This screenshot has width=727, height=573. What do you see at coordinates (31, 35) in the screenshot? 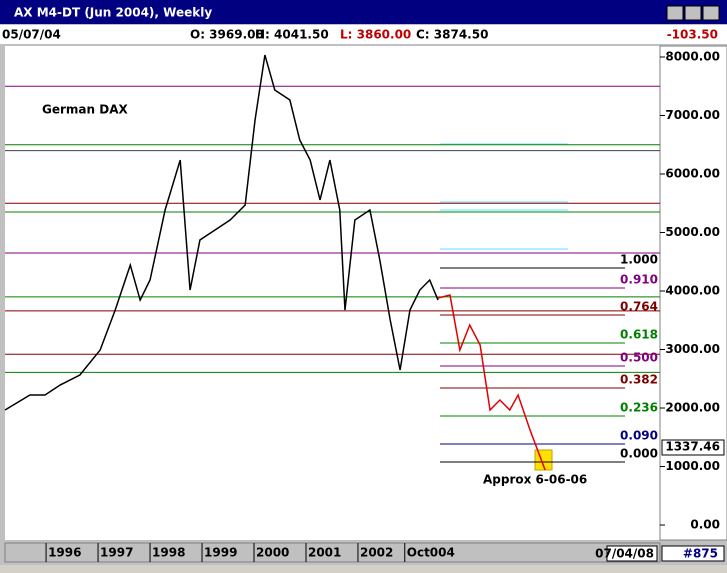
I see `header-date: 05/07/04` at bounding box center [31, 35].